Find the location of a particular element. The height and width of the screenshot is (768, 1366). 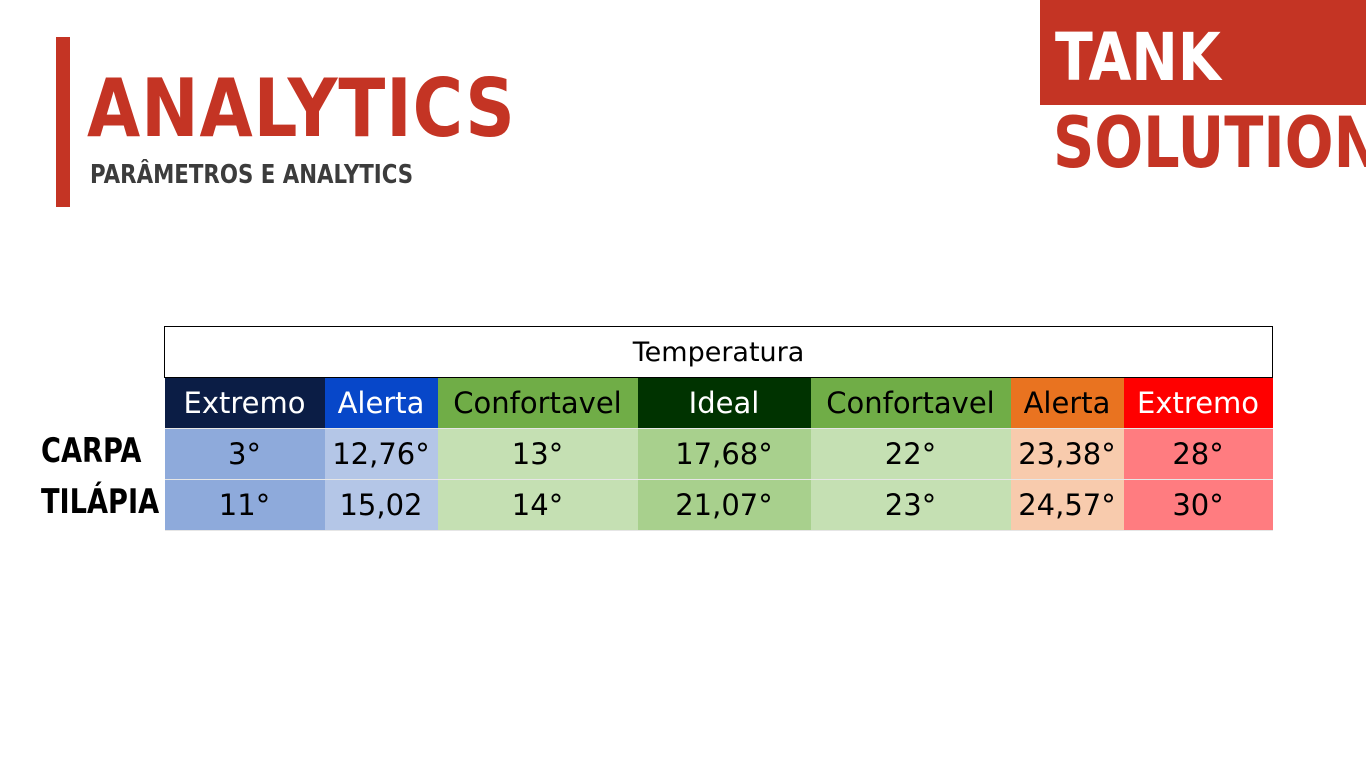

row-label-carpa: CARPA is located at coordinates (91, 451).